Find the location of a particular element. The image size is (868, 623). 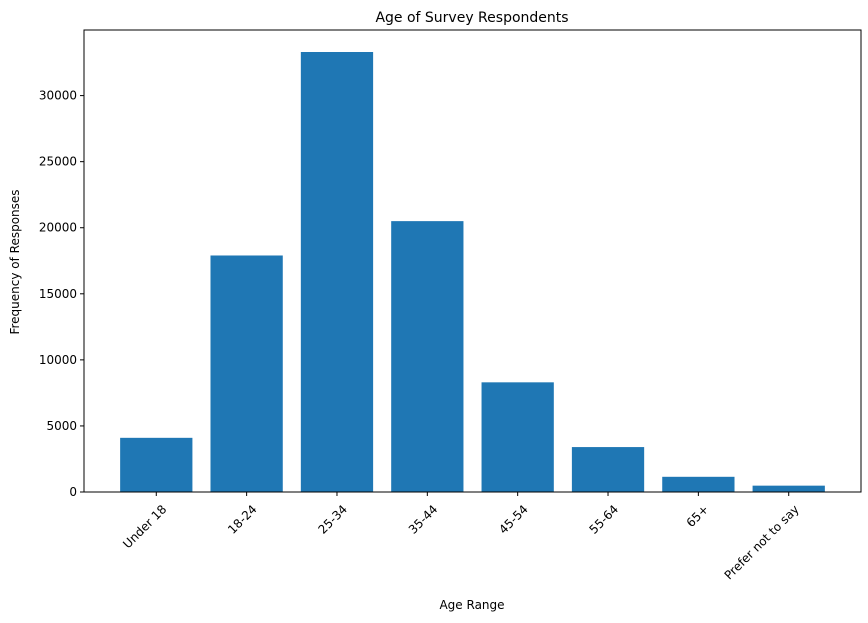

x-tick-label: 55-64 is located at coordinates (604, 519).